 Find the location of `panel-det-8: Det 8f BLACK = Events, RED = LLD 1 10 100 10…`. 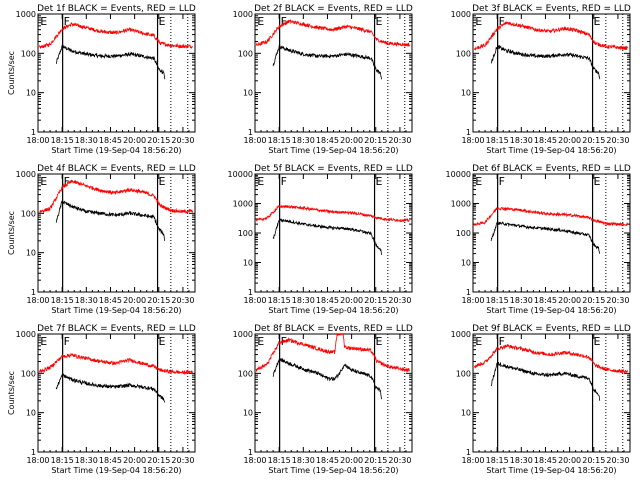

panel-det-8: Det 8f BLACK = Events, RED = LLD 1 10 100 10… is located at coordinates (323, 399).